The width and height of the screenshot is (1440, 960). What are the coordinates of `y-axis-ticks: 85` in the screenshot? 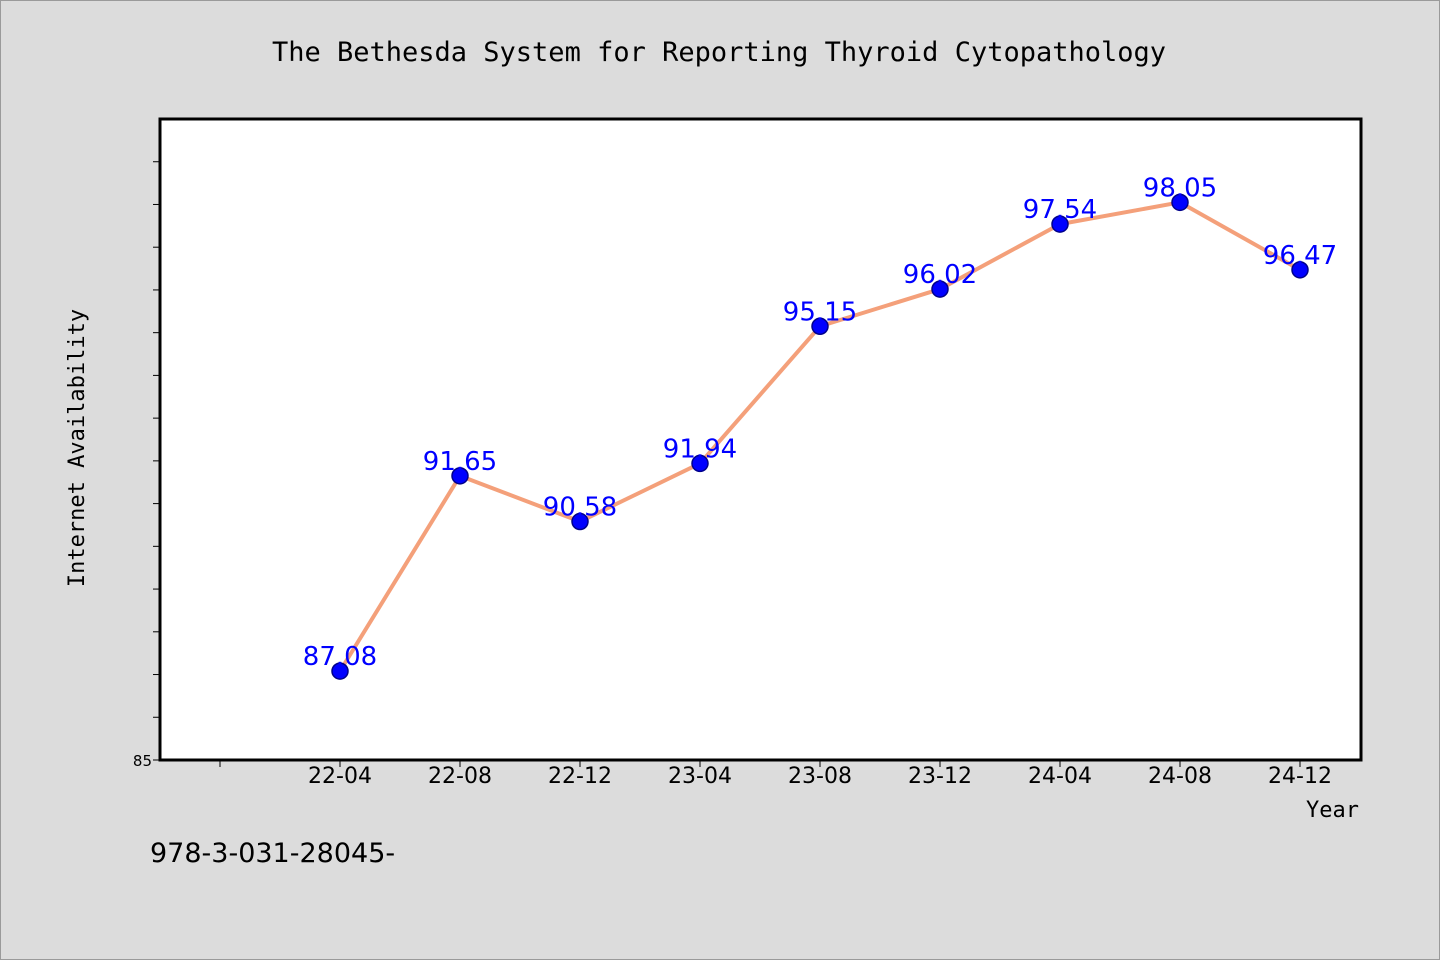 It's located at (146, 465).